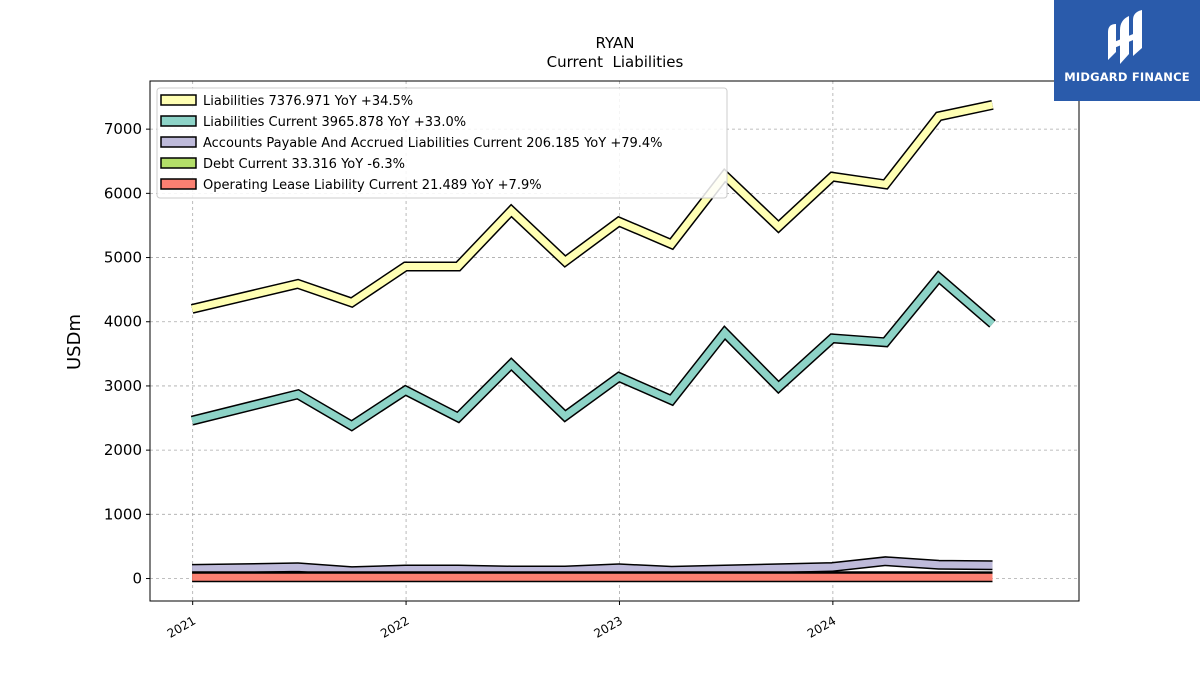 This screenshot has width=1200, height=675. I want to click on y-tick-label: 7000, so click(123, 129).